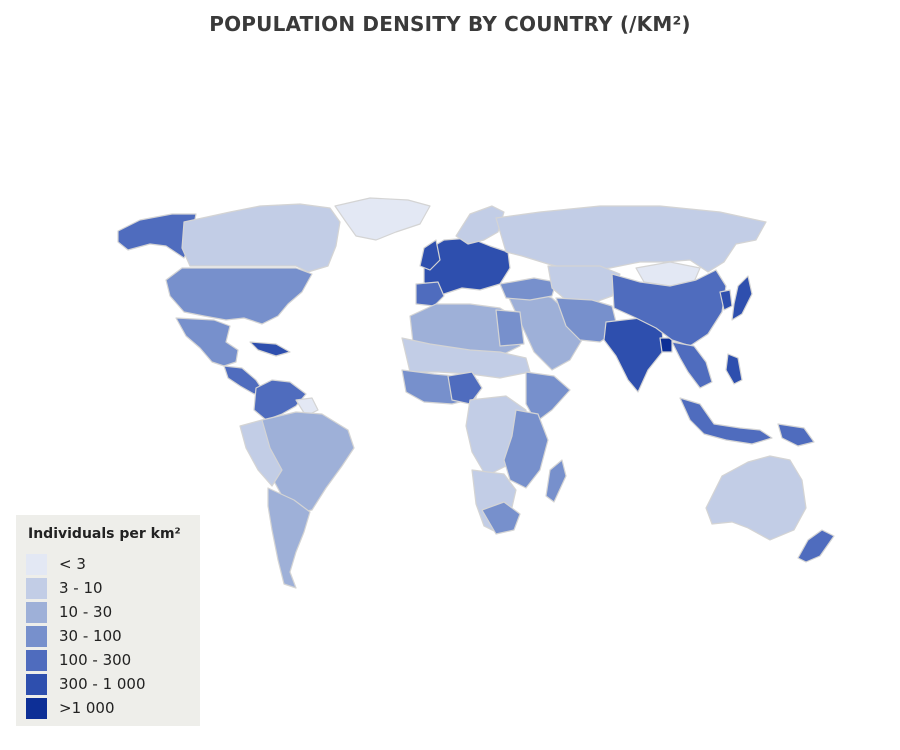  I want to click on legend-item-lt-3: < 3, so click(111, 564).